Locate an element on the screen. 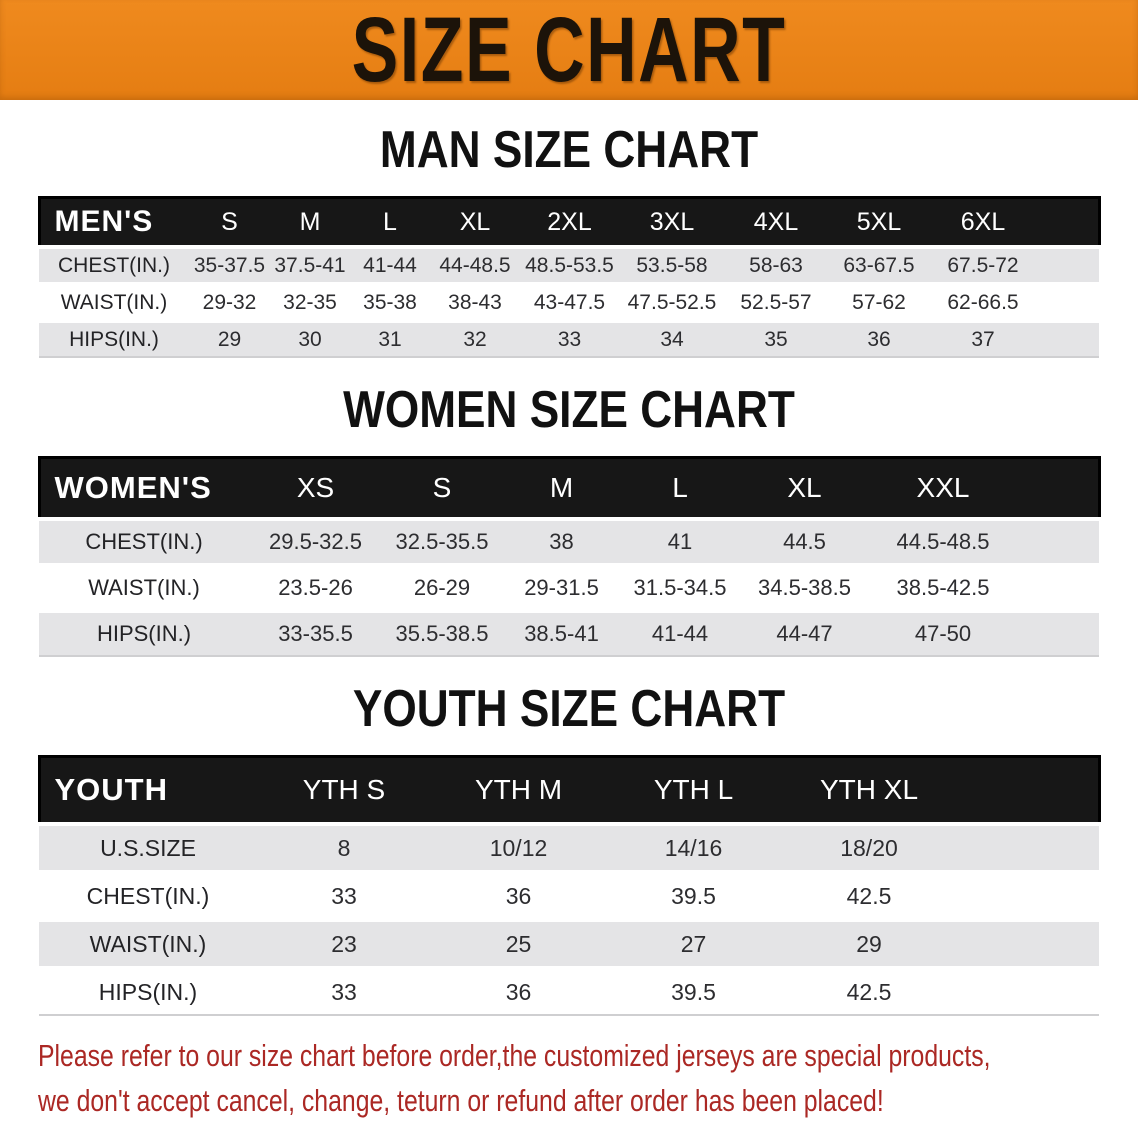 The height and width of the screenshot is (1134, 1138). value-cell: 23.5-26 is located at coordinates (315, 587).